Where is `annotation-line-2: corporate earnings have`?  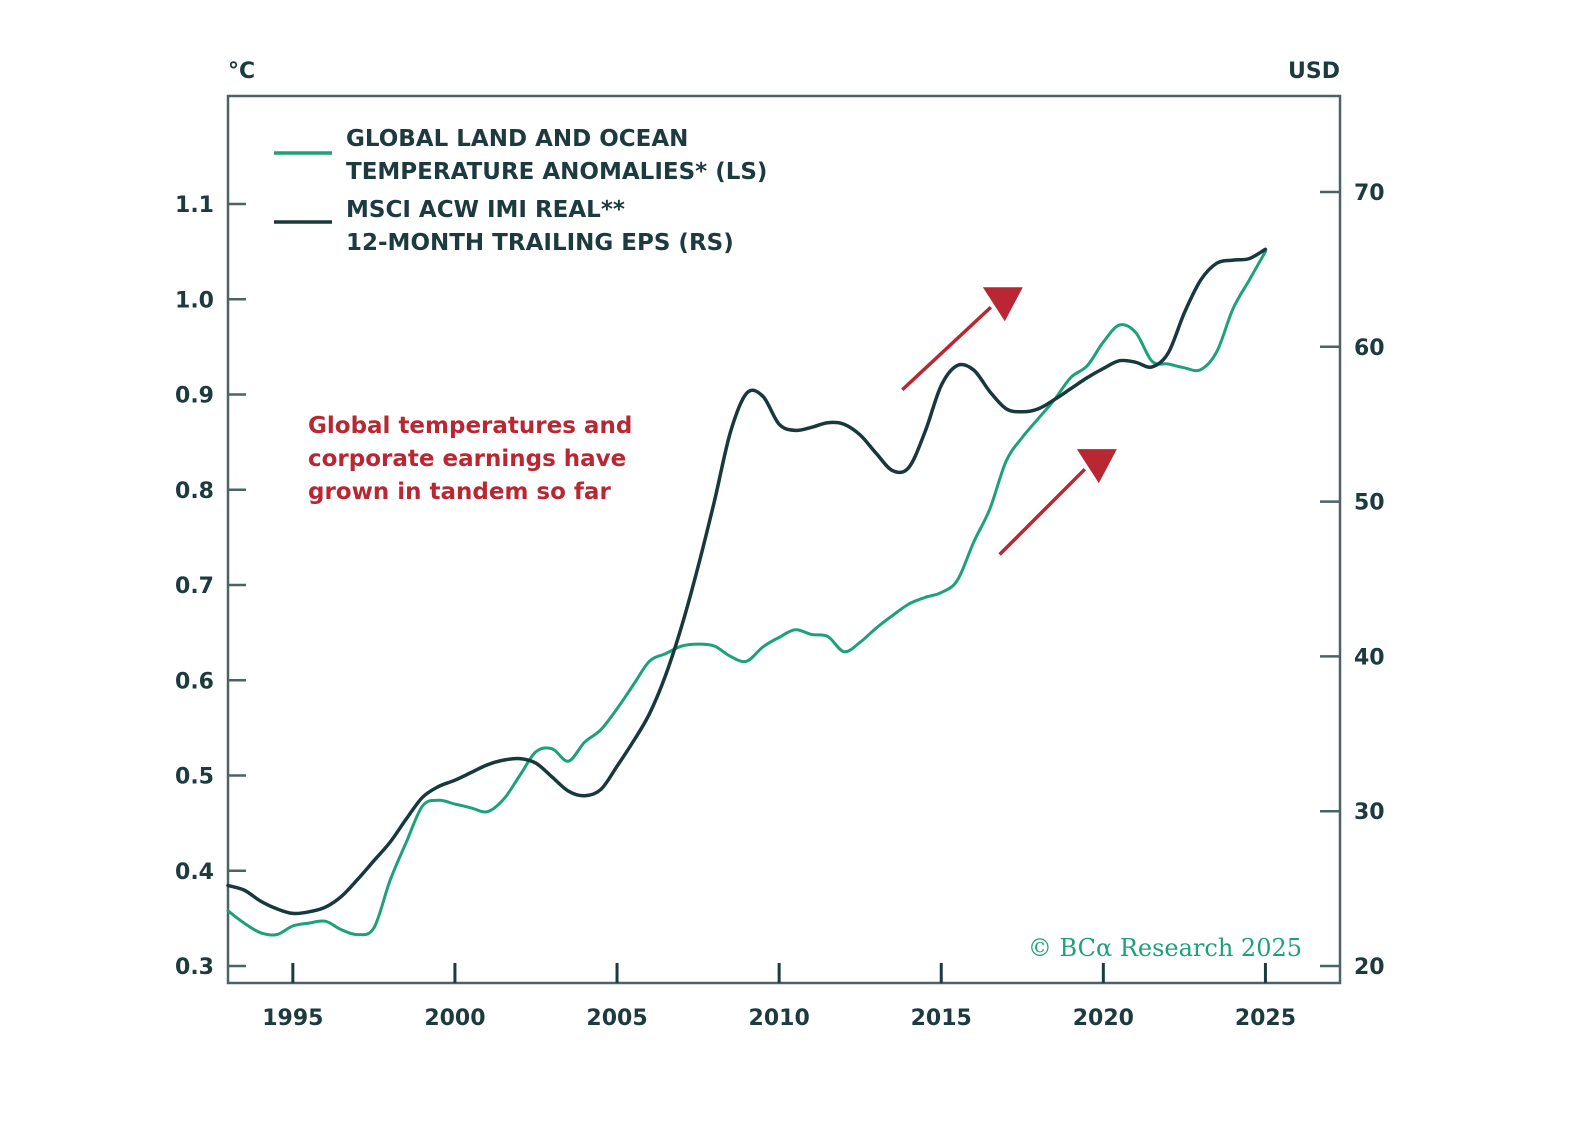 annotation-line-2: corporate earnings have is located at coordinates (467, 459).